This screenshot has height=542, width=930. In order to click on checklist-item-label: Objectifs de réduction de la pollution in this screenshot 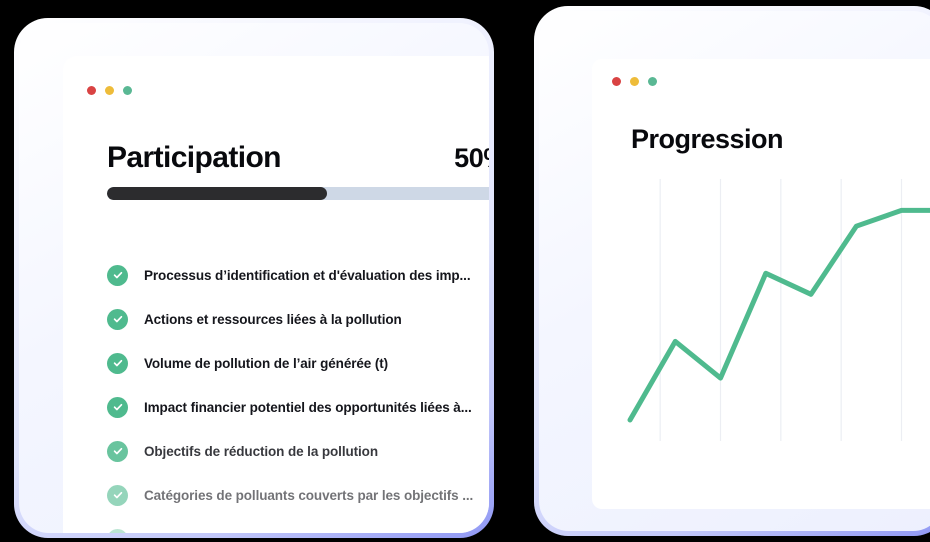, I will do `click(261, 451)`.